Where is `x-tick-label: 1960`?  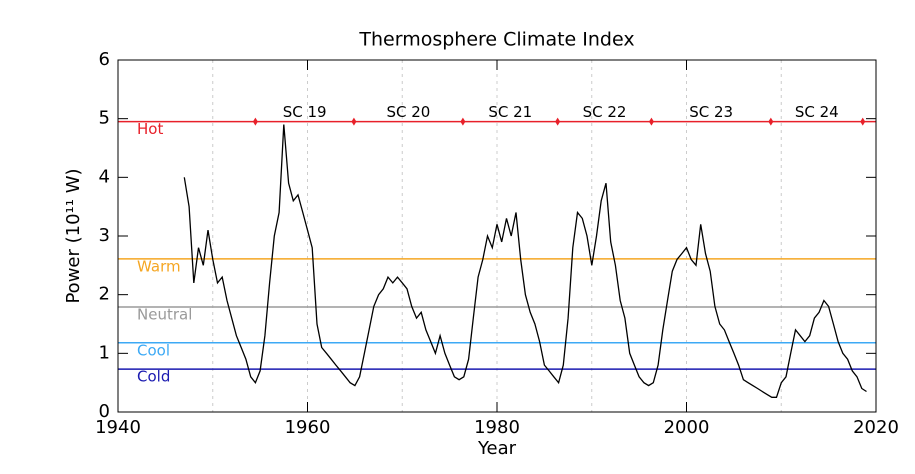
x-tick-label: 1960 is located at coordinates (308, 427).